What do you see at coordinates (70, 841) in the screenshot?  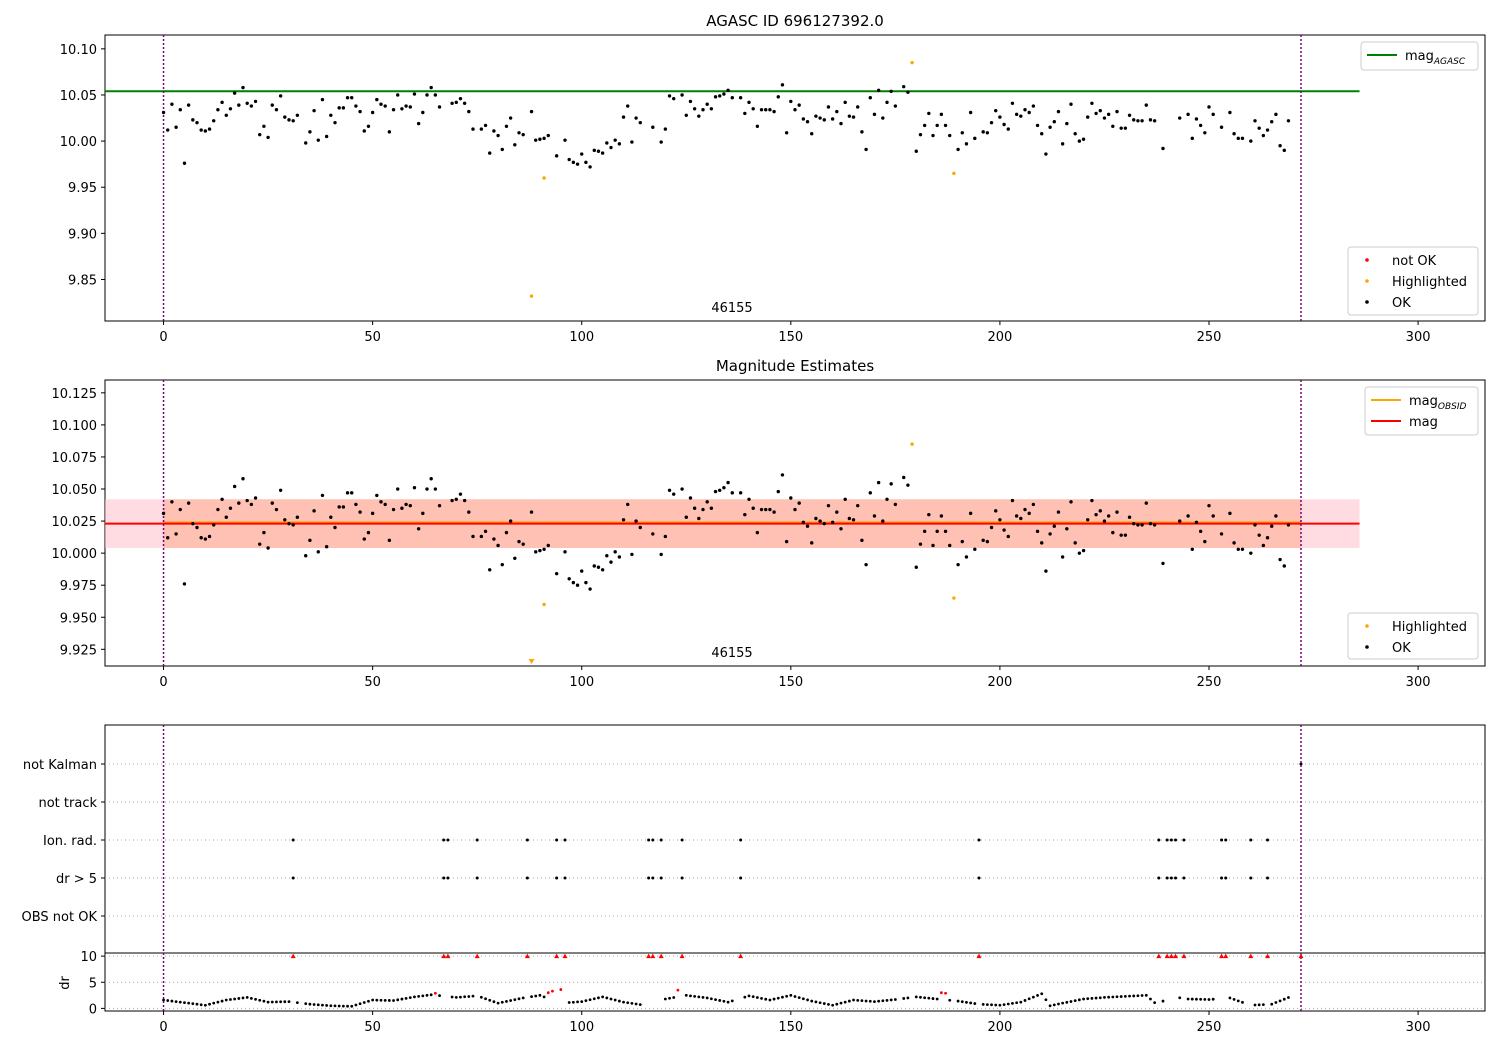 I see `panel3-category-label: Ion. rad.` at bounding box center [70, 841].